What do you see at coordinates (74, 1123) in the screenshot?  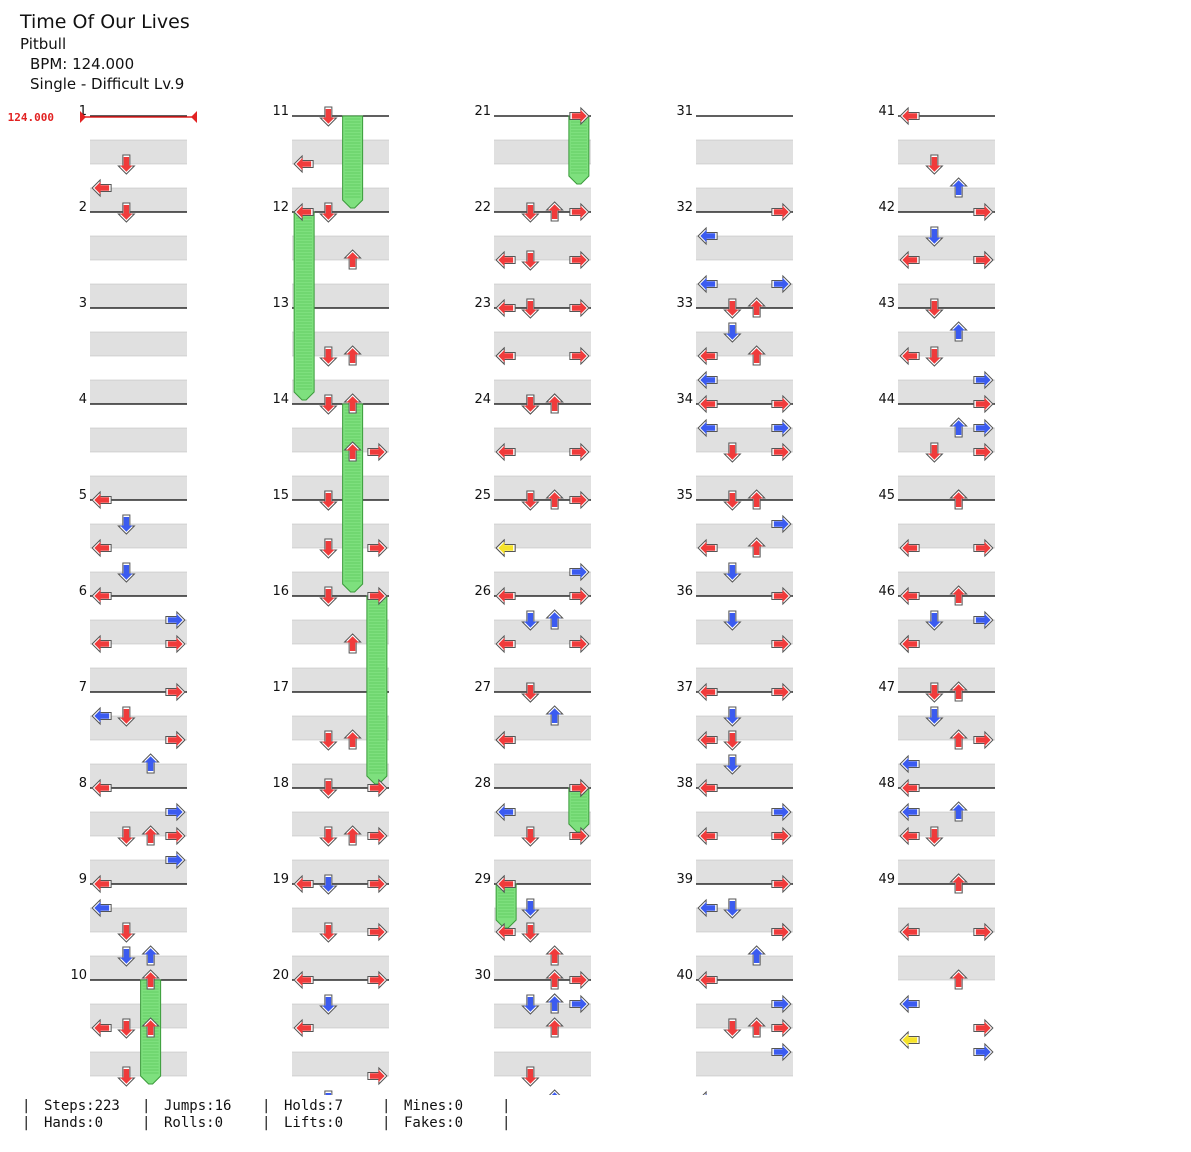 I see `stat-hands: Hands:0` at bounding box center [74, 1123].